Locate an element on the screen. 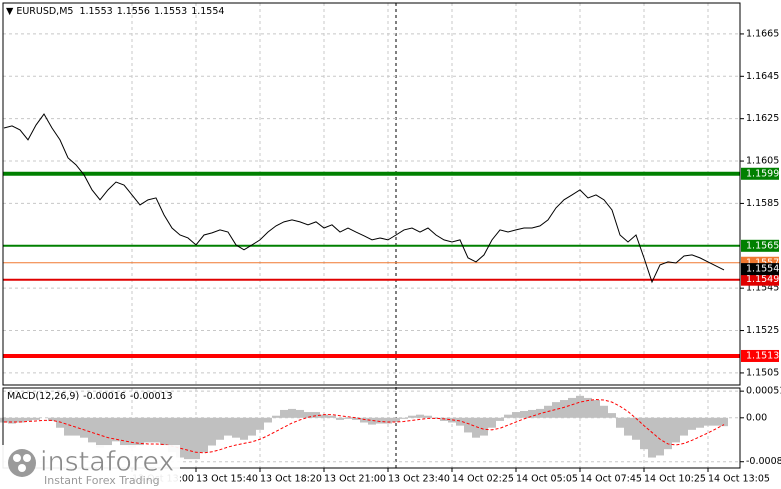 Image resolution: width=781 pixels, height=489 pixels. level-label: 1.1513 is located at coordinates (762, 355).